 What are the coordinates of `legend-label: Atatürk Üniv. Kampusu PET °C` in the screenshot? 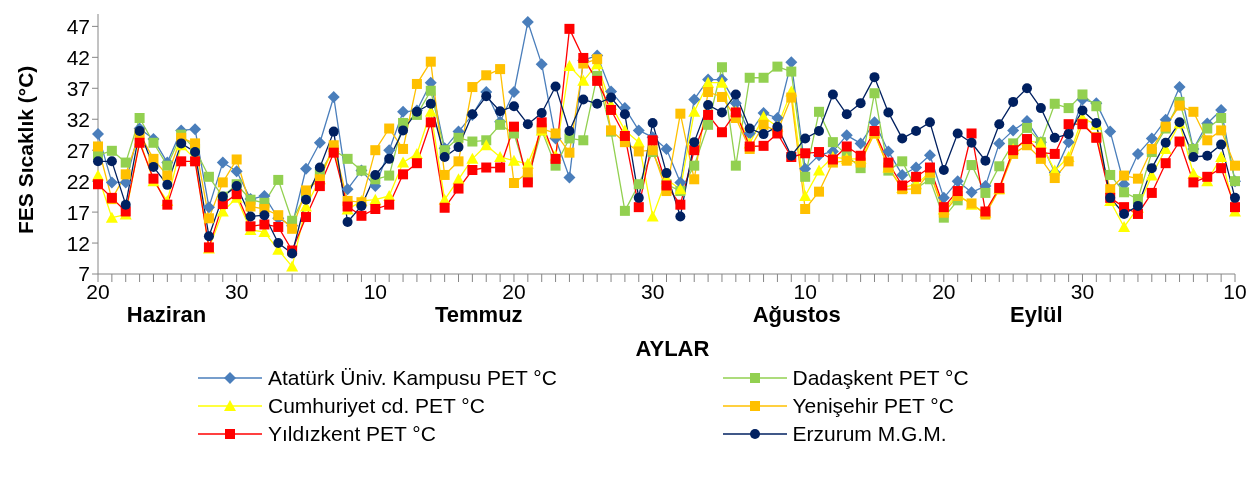 It's located at (412, 378).